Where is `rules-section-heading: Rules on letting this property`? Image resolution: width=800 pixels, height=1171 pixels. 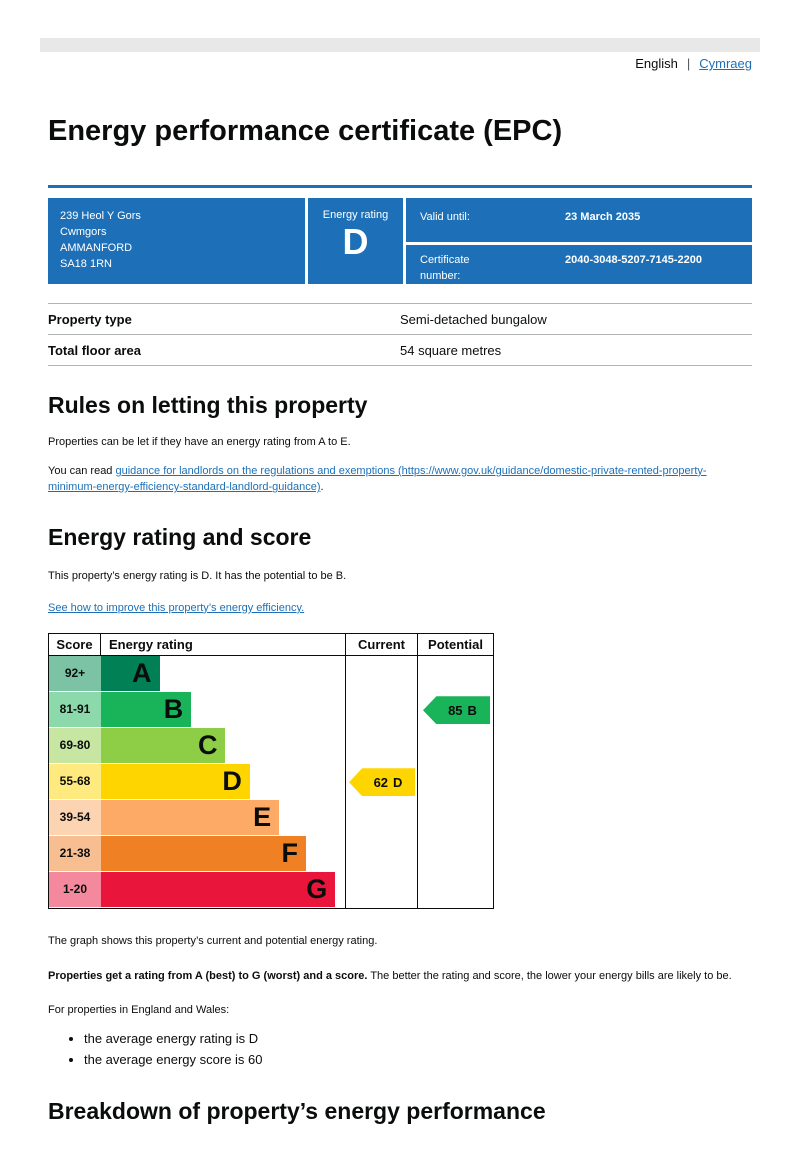 rules-section-heading: Rules on letting this property is located at coordinates (208, 404).